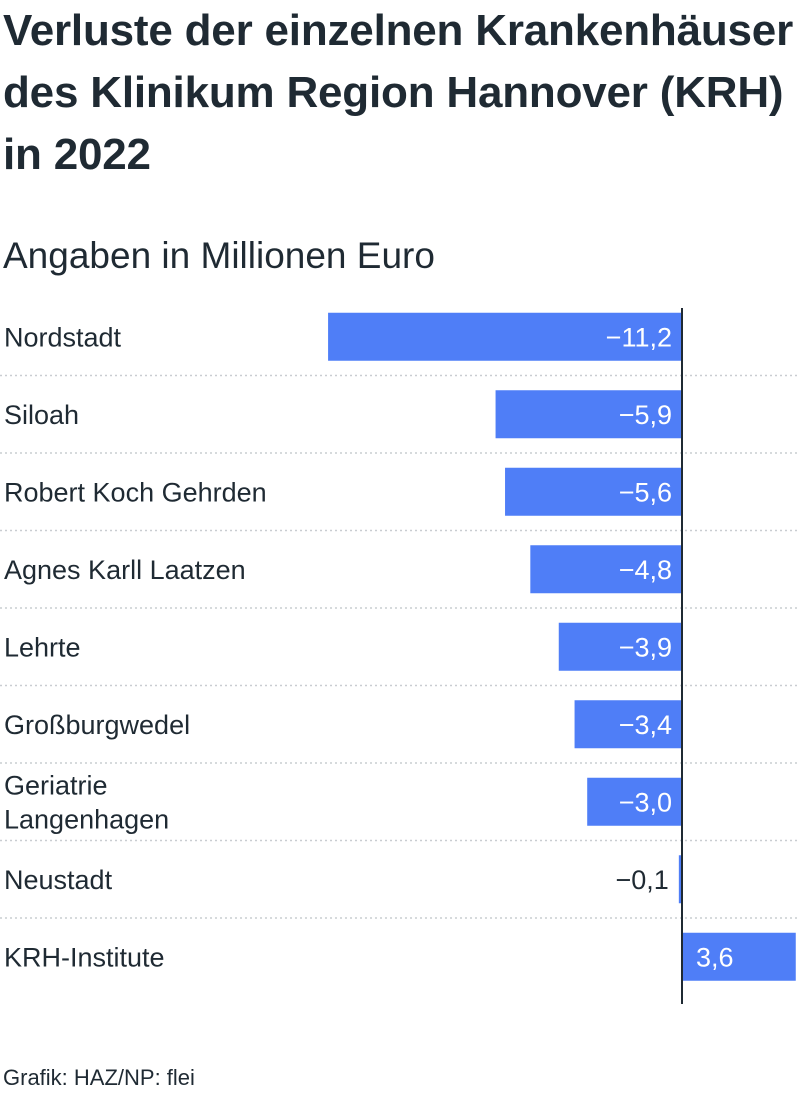  Describe the element at coordinates (645, 802) in the screenshot. I see `value-label: −3,0` at that location.